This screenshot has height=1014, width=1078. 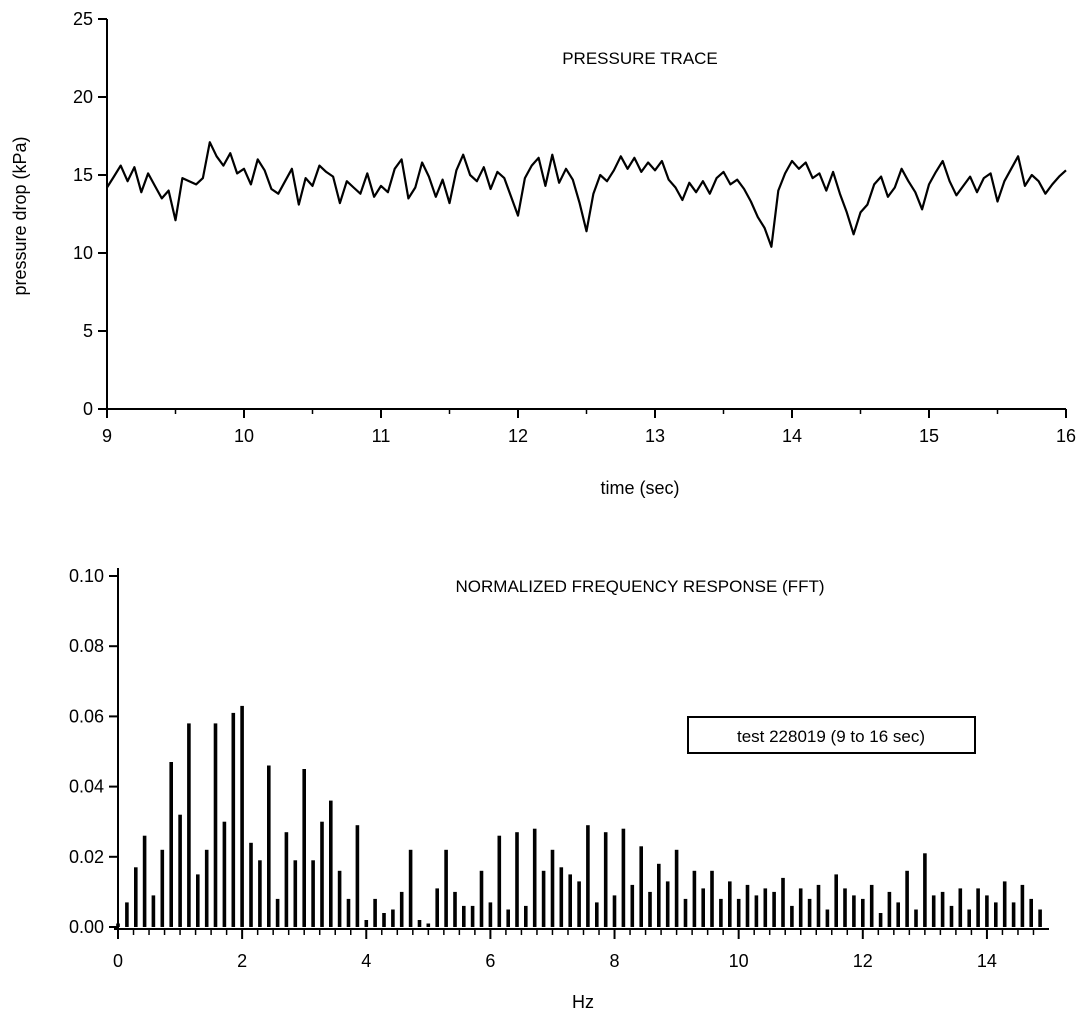 I want to click on pressure-y-tick-label: 5, so click(x=88, y=331).